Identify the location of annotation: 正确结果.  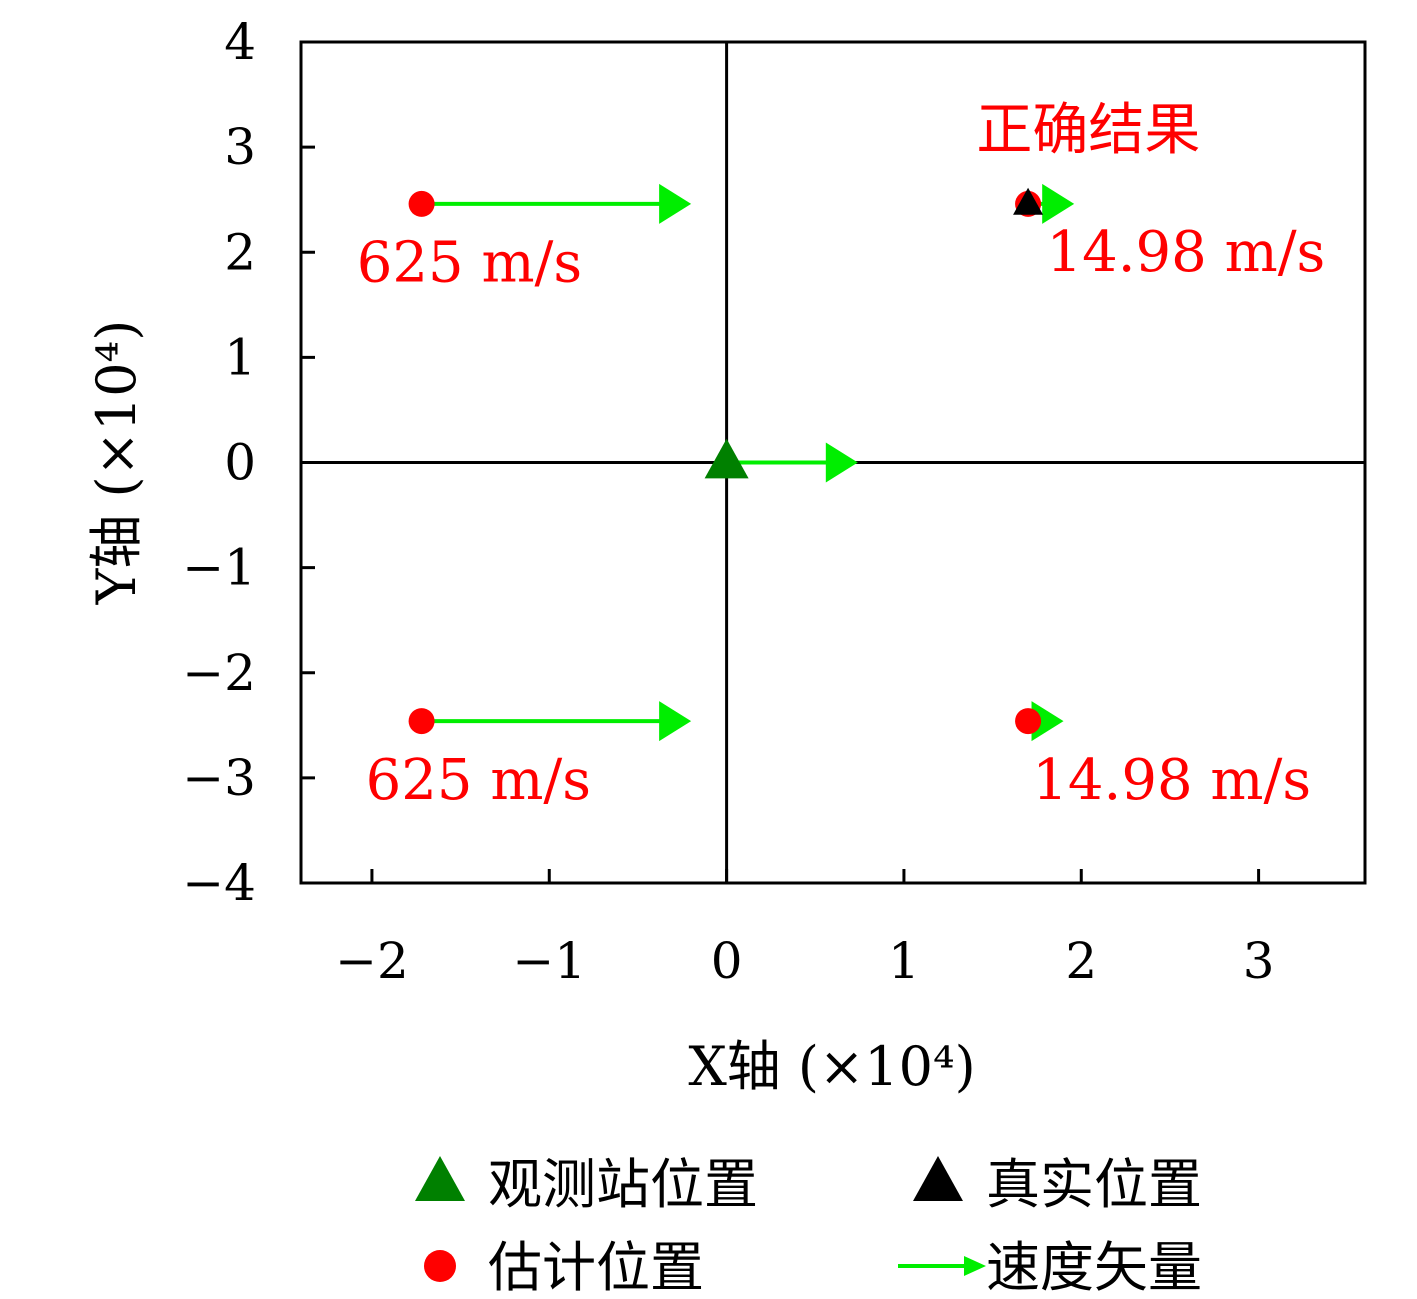
(1088, 130).